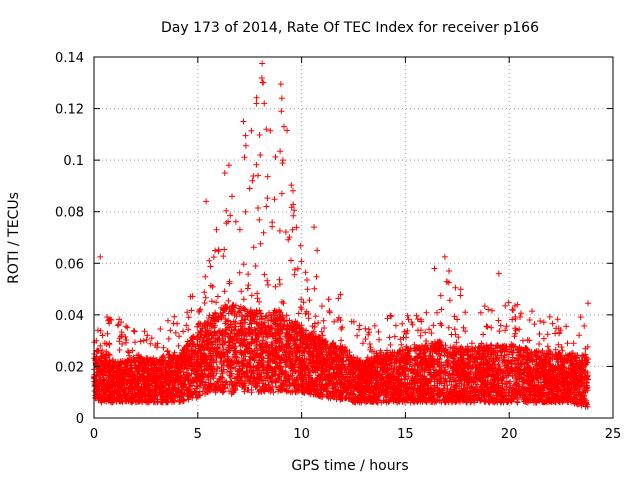 Image resolution: width=640 pixels, height=480 pixels. What do you see at coordinates (69, 367) in the screenshot?
I see `y-tick-label: 0.02` at bounding box center [69, 367].